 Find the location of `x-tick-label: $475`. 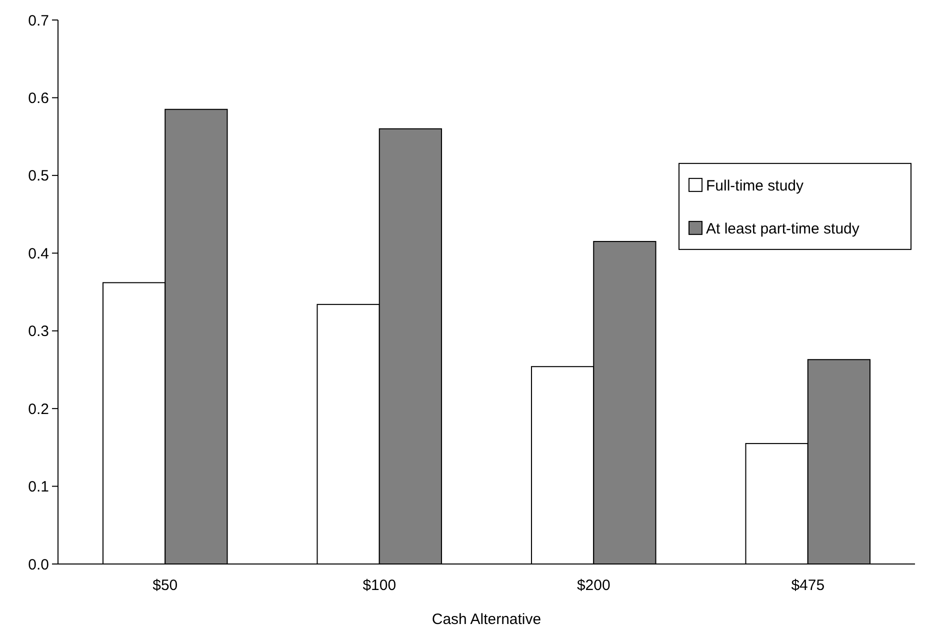

x-tick-label: $475 is located at coordinates (808, 585).